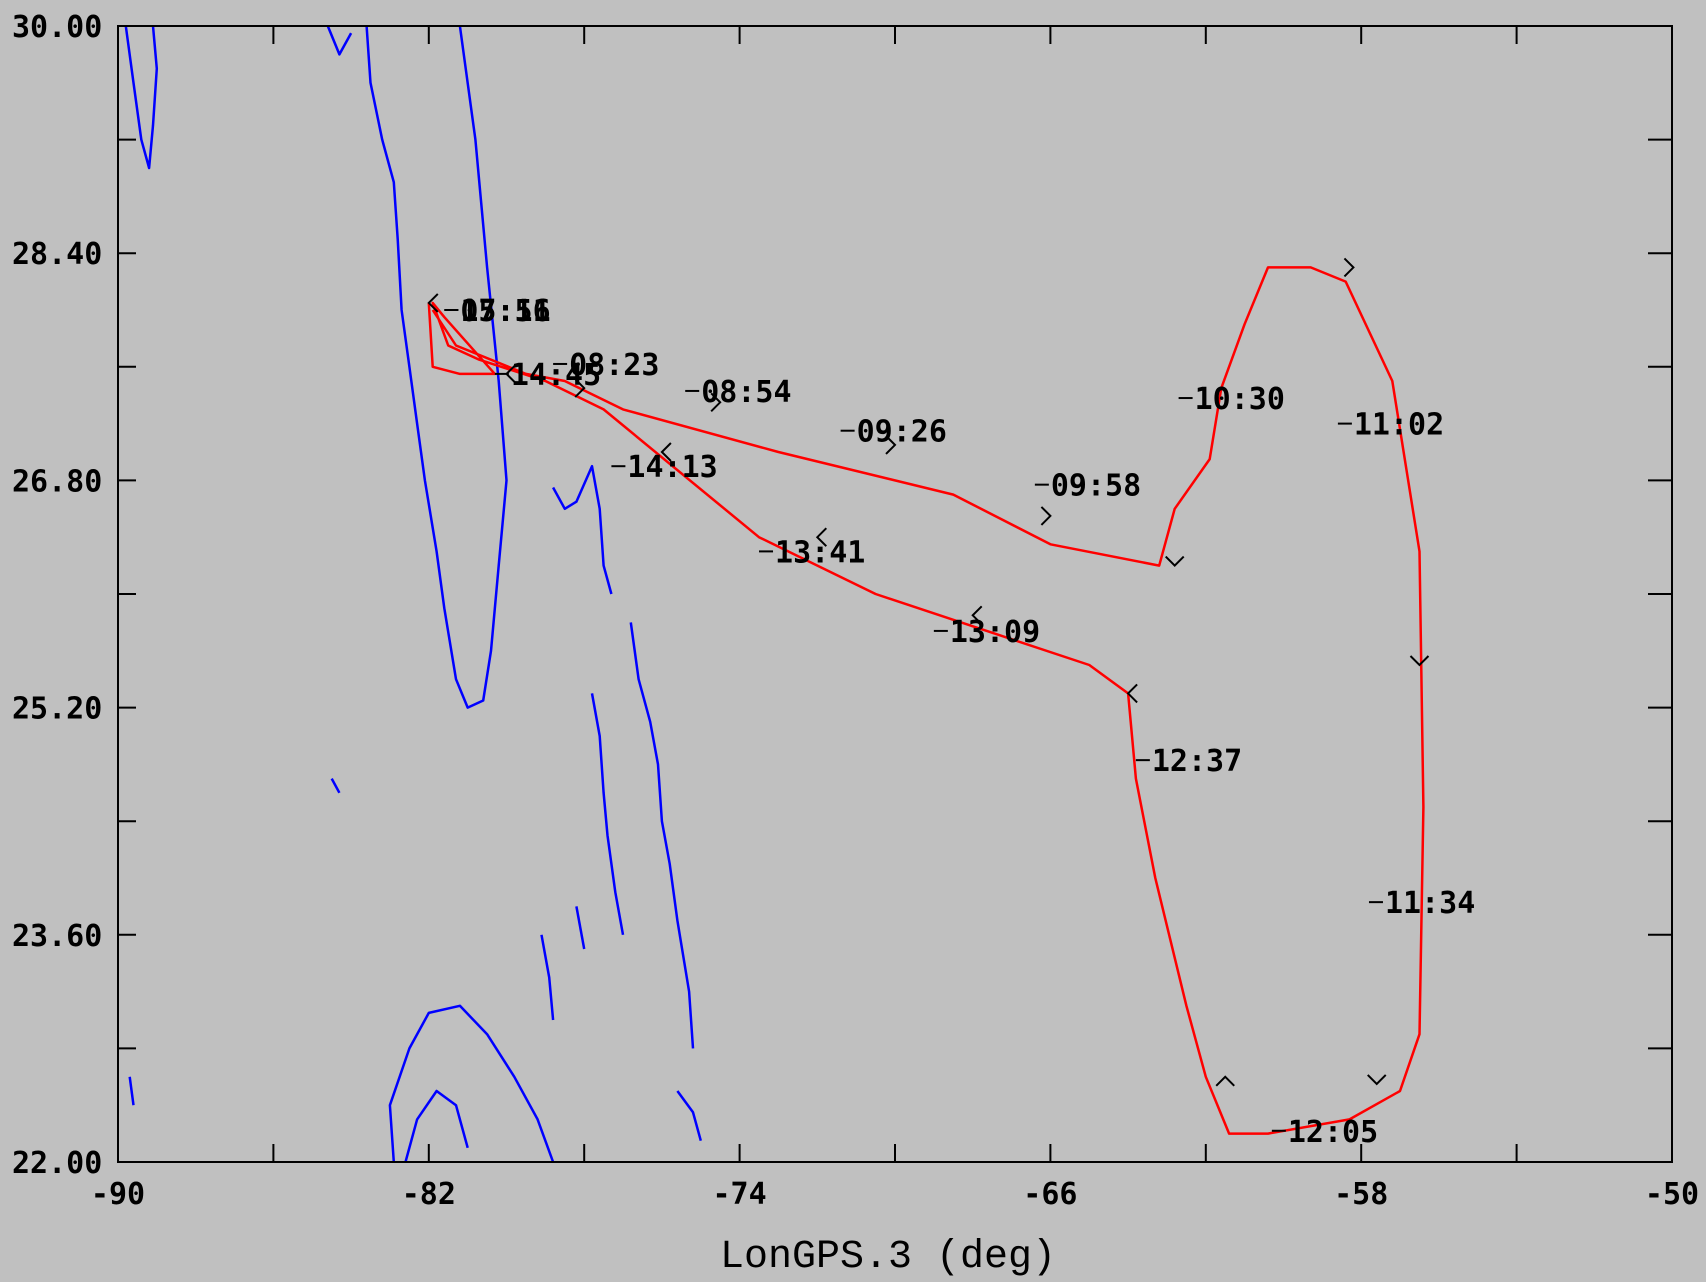  Describe the element at coordinates (556, 375) in the screenshot. I see `time-label: 14:45` at that location.